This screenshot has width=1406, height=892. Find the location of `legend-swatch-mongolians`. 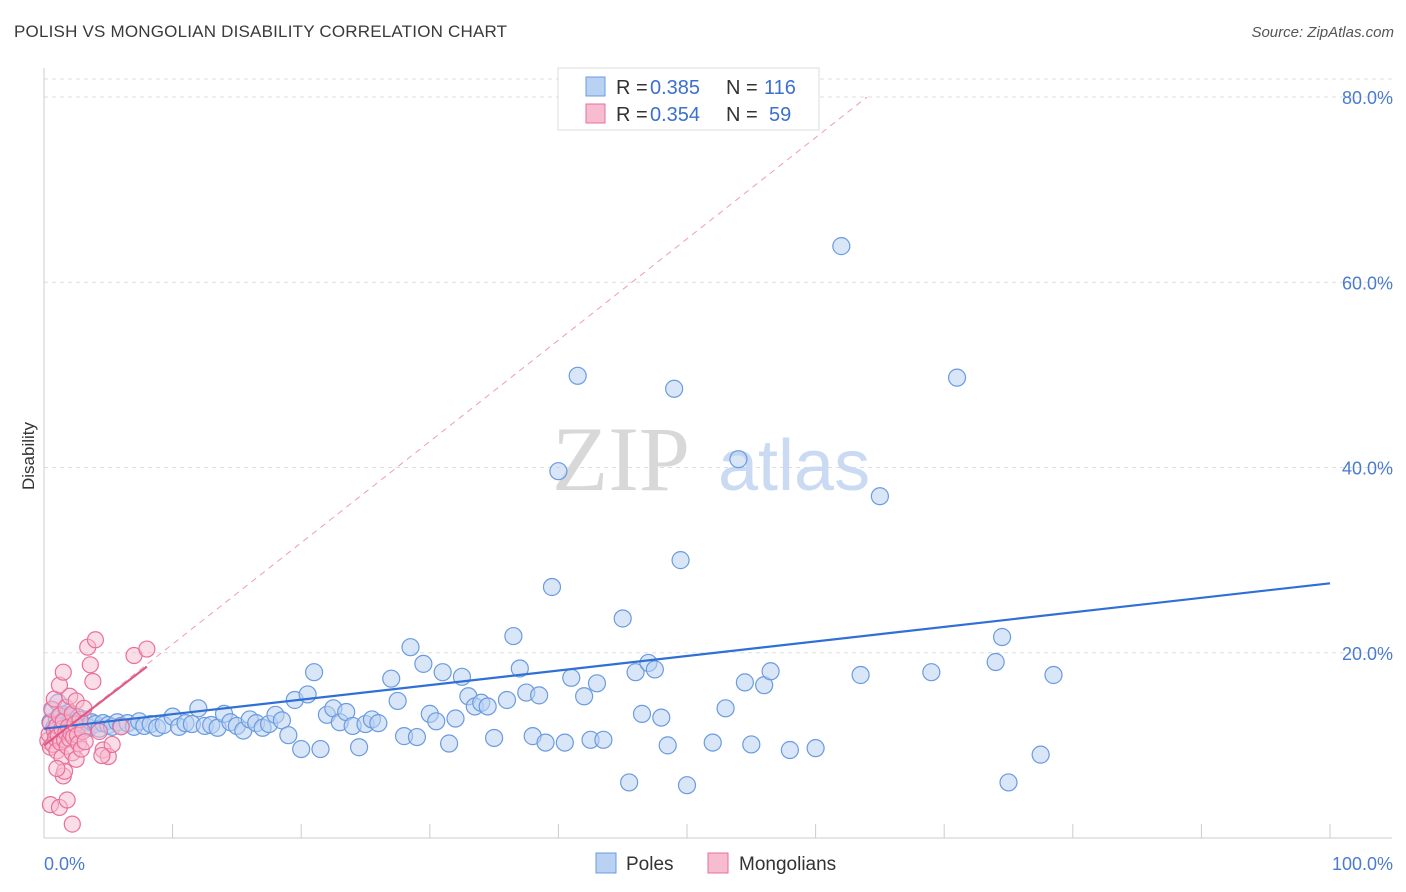

legend-swatch-mongolians is located at coordinates (595, 113).